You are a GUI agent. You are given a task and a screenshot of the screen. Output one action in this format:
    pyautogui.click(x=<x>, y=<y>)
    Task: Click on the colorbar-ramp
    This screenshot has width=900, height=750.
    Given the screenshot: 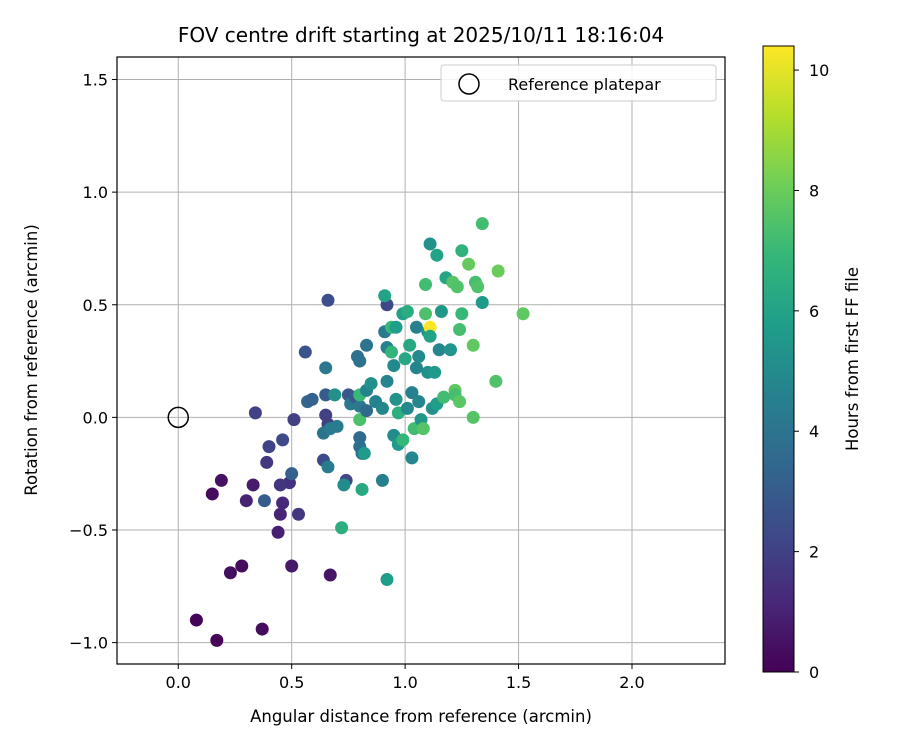 What is the action you would take?
    pyautogui.click(x=778, y=359)
    